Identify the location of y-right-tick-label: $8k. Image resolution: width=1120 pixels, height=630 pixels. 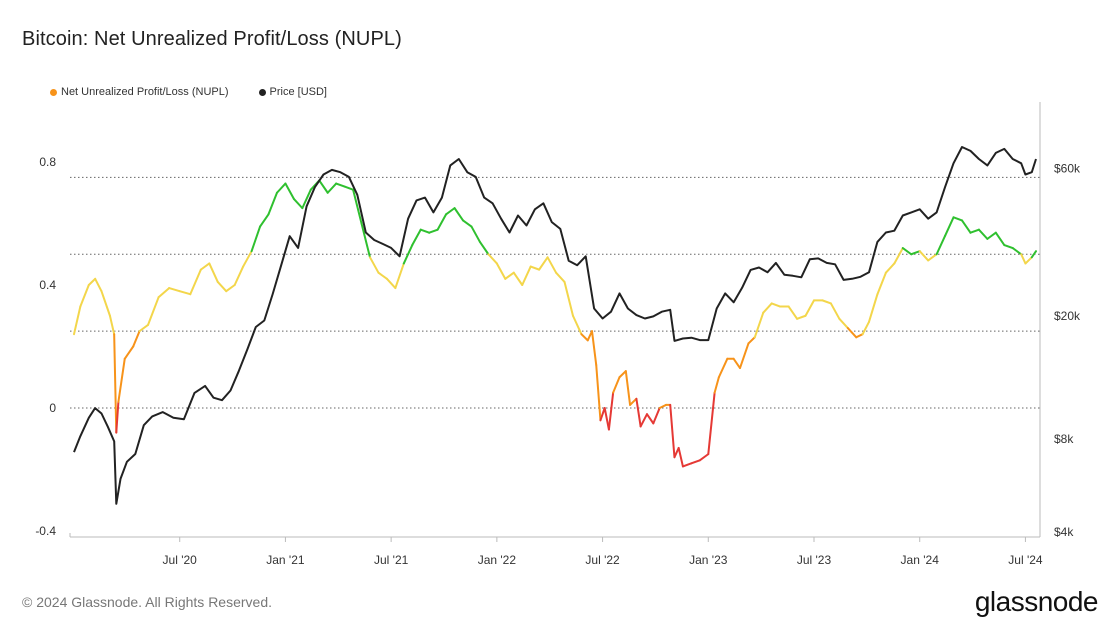
(1064, 439).